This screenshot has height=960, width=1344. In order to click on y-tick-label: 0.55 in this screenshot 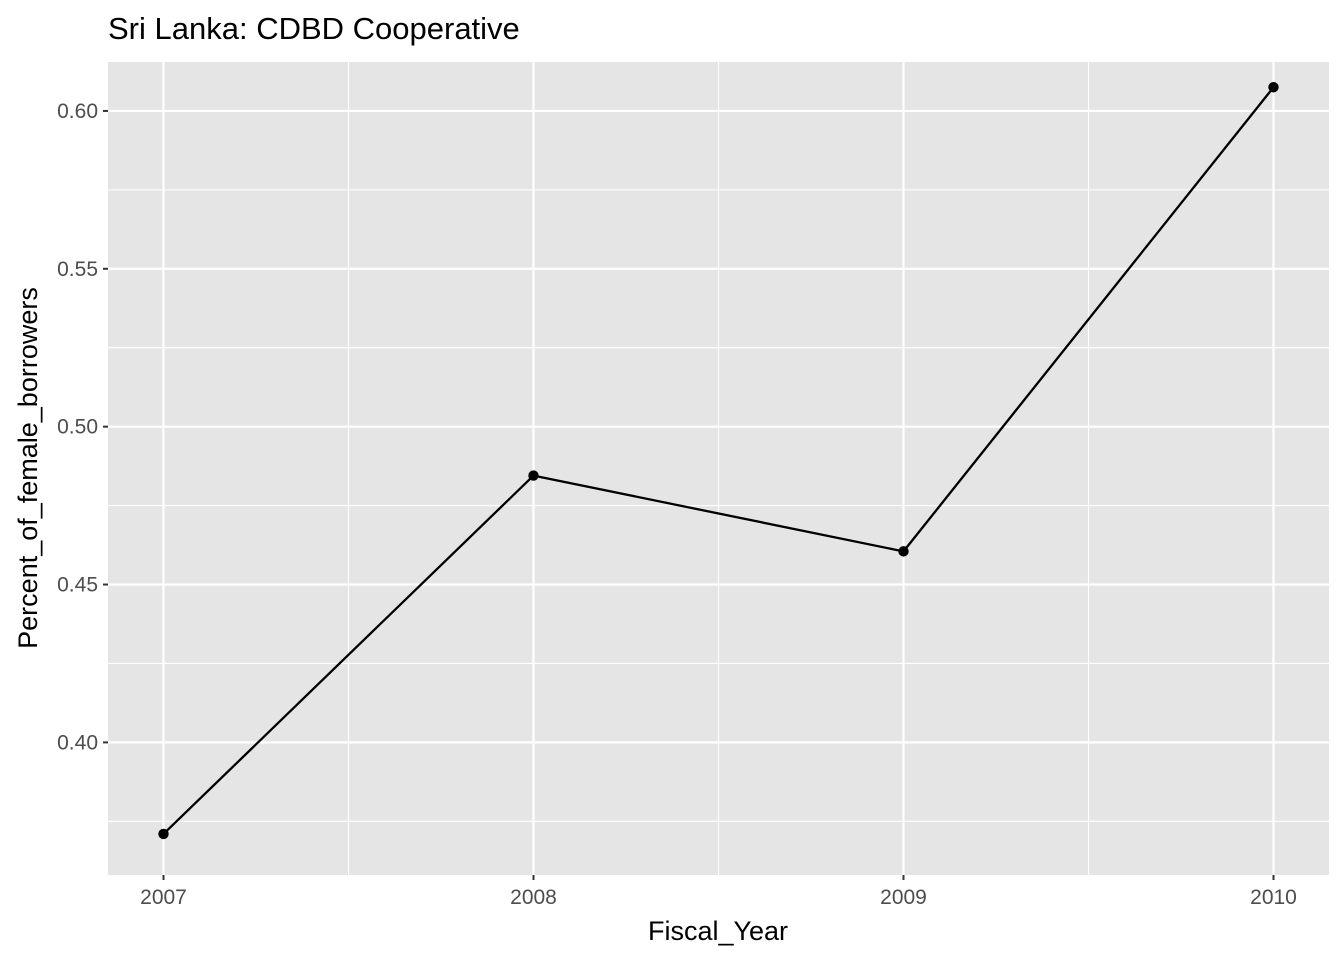, I will do `click(77, 269)`.